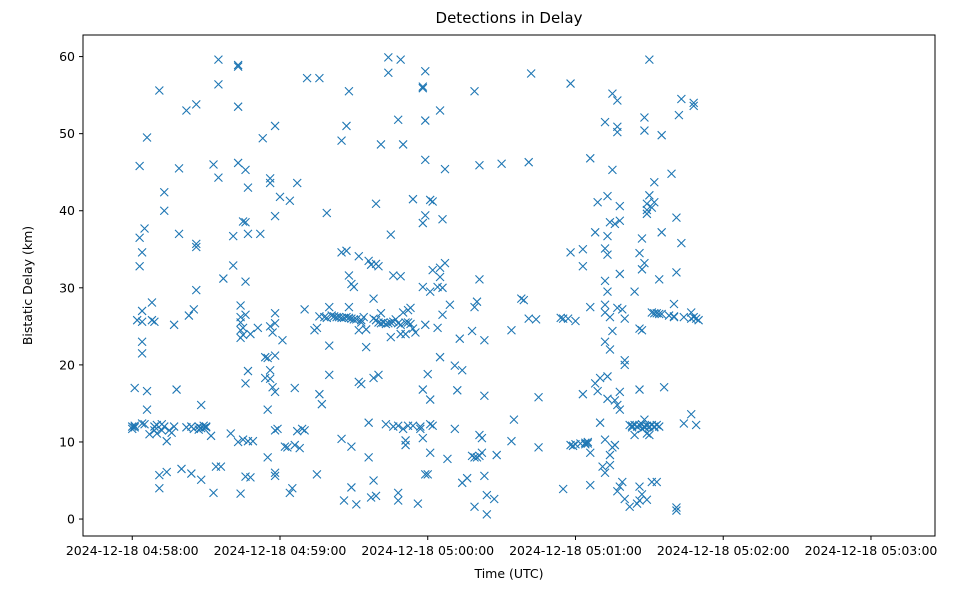 The height and width of the screenshot is (590, 979). Describe the element at coordinates (575, 550) in the screenshot. I see `x-tick-label: 2024-12-18 05:01:00` at that location.